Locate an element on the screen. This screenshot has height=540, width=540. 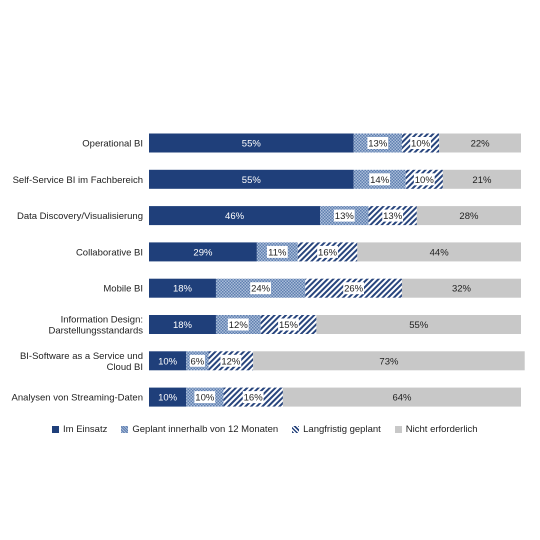
legend-item: Geplant innerhalb von 12 Monaten is located at coordinates (199, 429).